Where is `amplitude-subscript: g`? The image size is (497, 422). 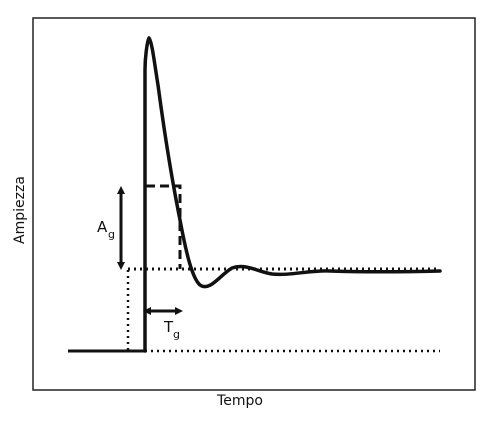
amplitude-subscript: g is located at coordinates (111, 234).